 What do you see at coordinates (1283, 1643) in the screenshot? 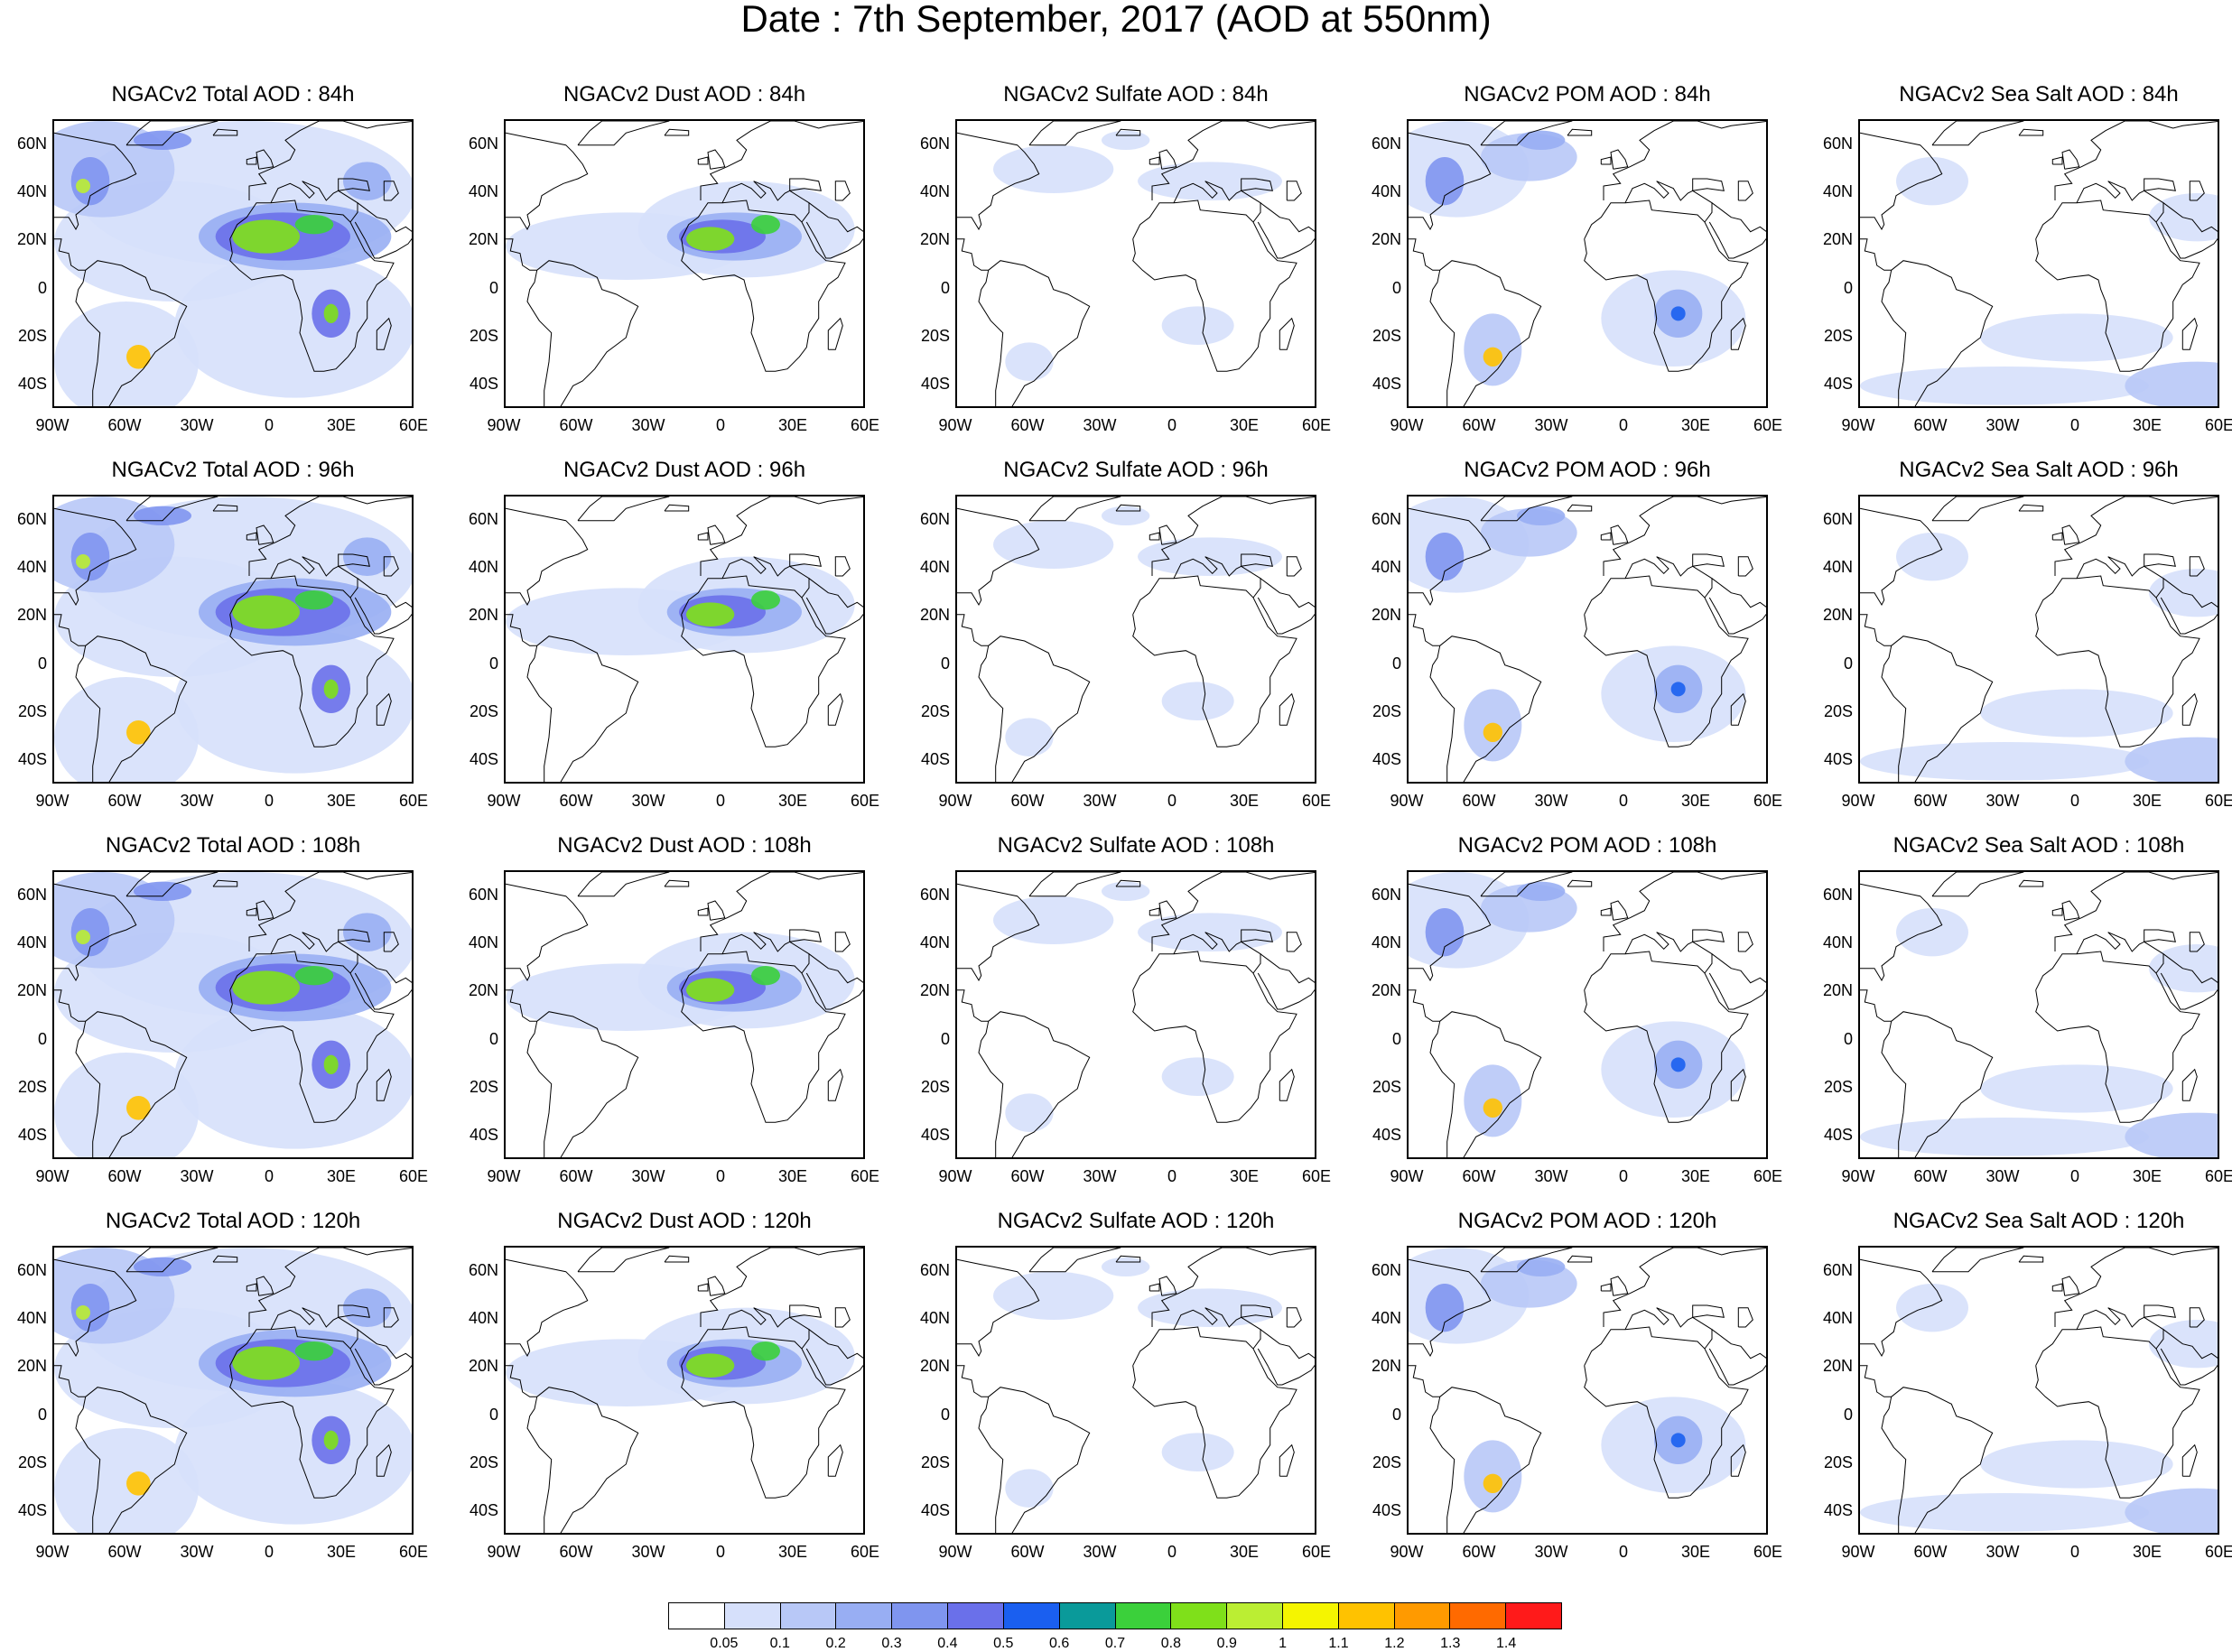
I see `colorbar-label: 1` at bounding box center [1283, 1643].